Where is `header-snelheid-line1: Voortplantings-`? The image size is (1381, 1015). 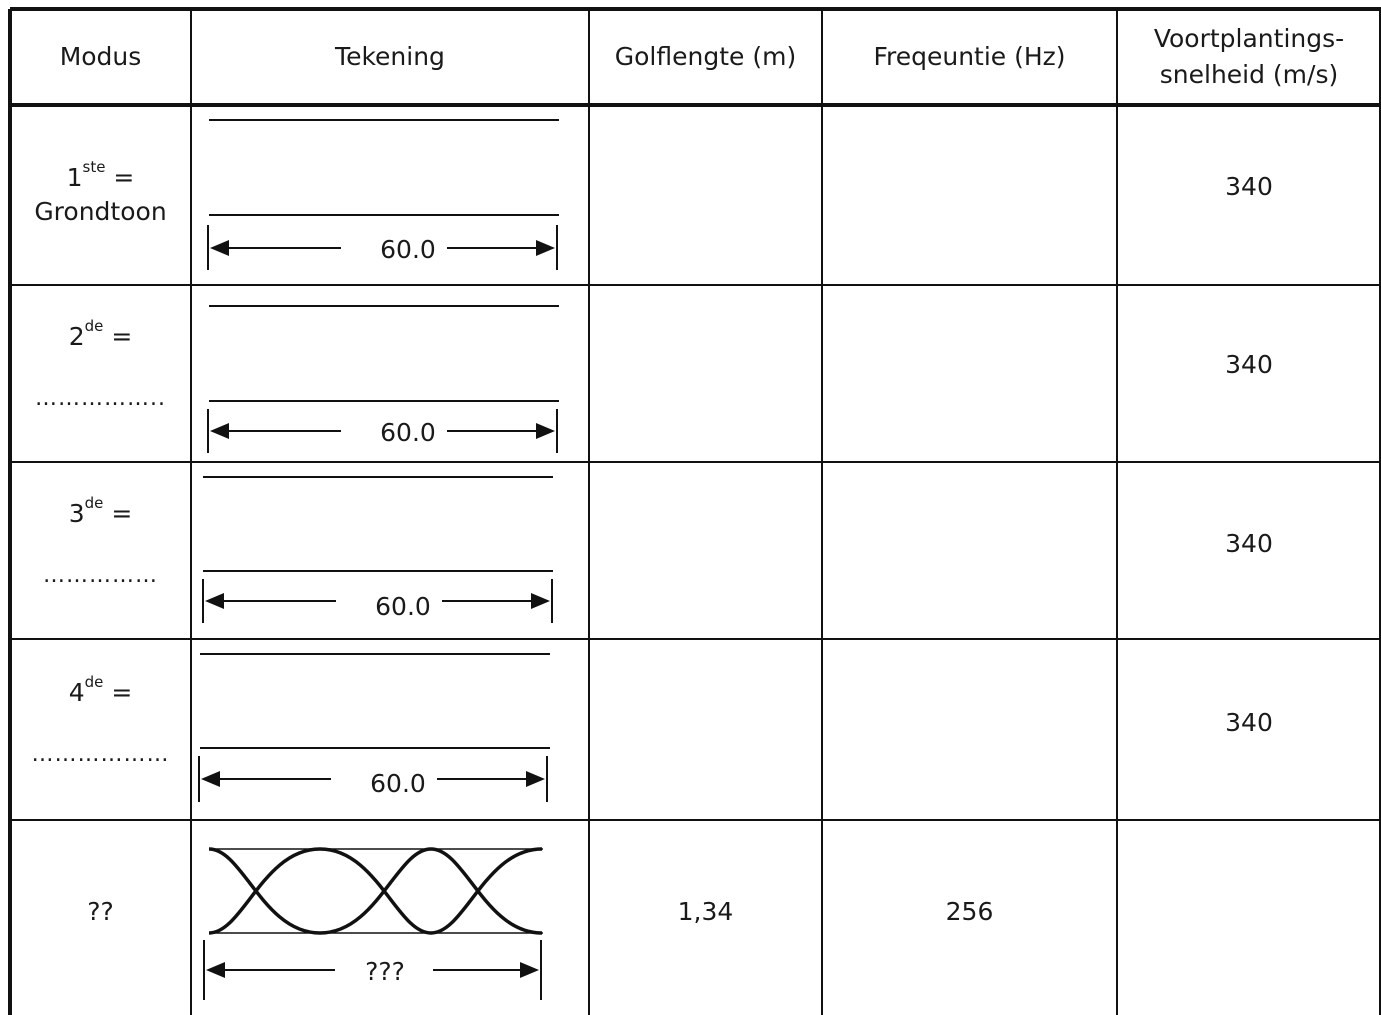 header-snelheid-line1: Voortplantings- is located at coordinates (1249, 38).